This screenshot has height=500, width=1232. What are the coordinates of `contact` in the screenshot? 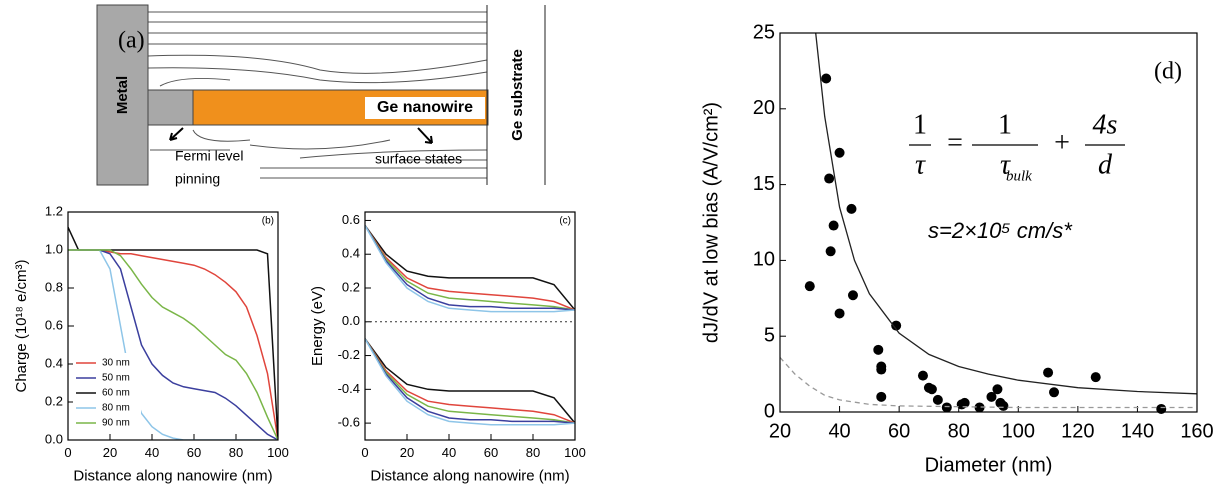 It's located at (170, 107).